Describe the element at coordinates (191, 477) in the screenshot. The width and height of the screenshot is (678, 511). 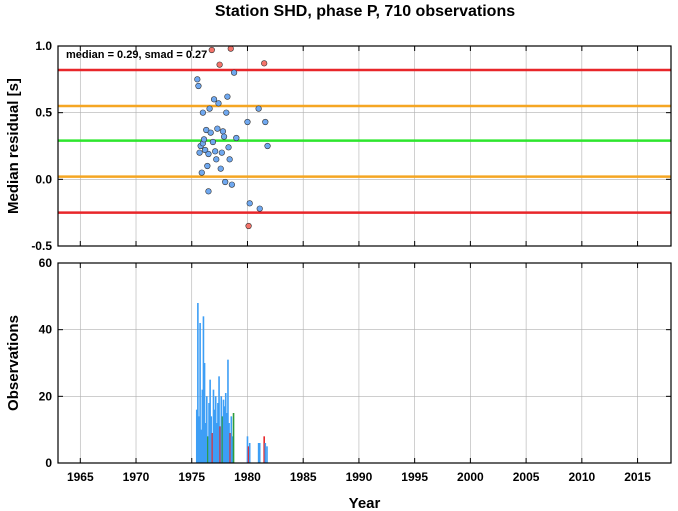
I see `xtick-label: 1975` at that location.